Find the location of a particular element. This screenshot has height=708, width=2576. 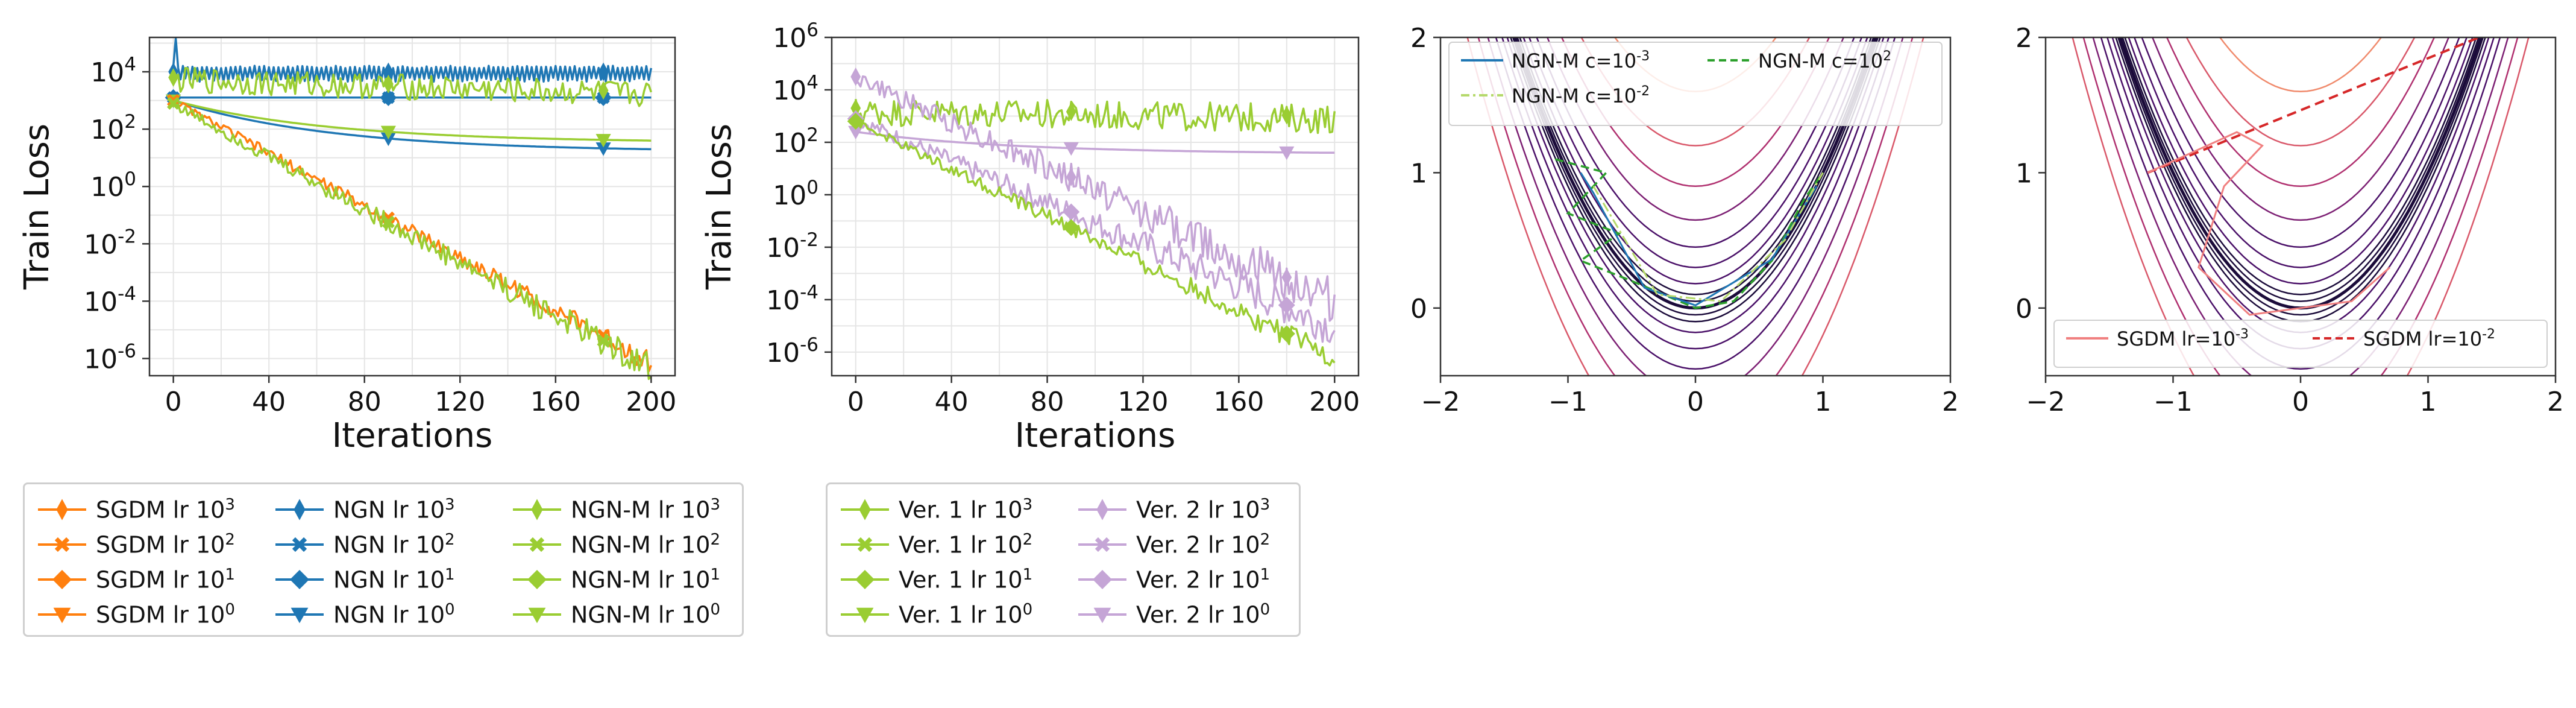

y-tick-label: 10² is located at coordinates (795, 142).